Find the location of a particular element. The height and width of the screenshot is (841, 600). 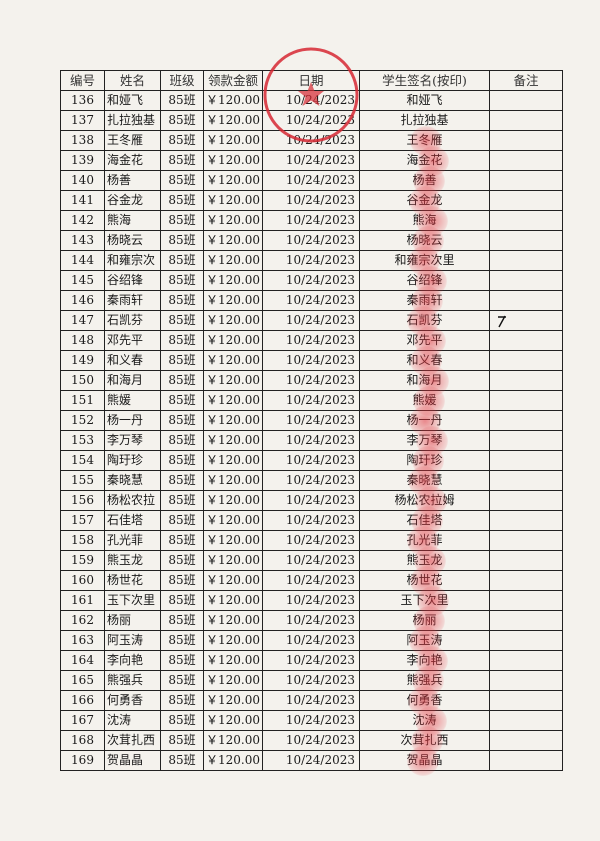

table-row: 141 谷金龙 85班 ￥120.00 10/24/2023 谷金龙 is located at coordinates (311, 200).